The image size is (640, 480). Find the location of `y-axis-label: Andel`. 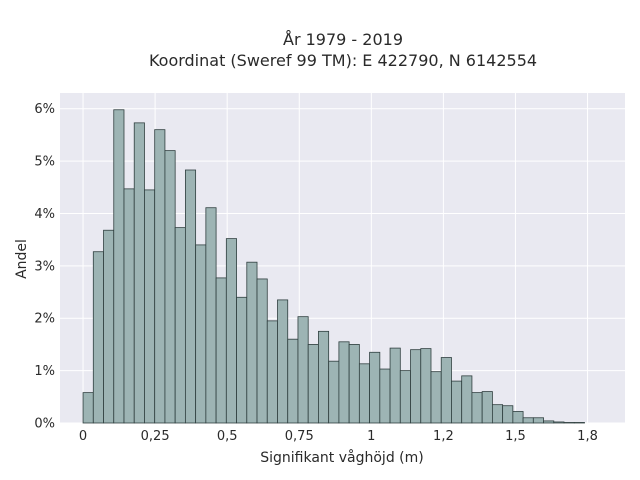

y-axis-label: Andel is located at coordinates (22, 259).